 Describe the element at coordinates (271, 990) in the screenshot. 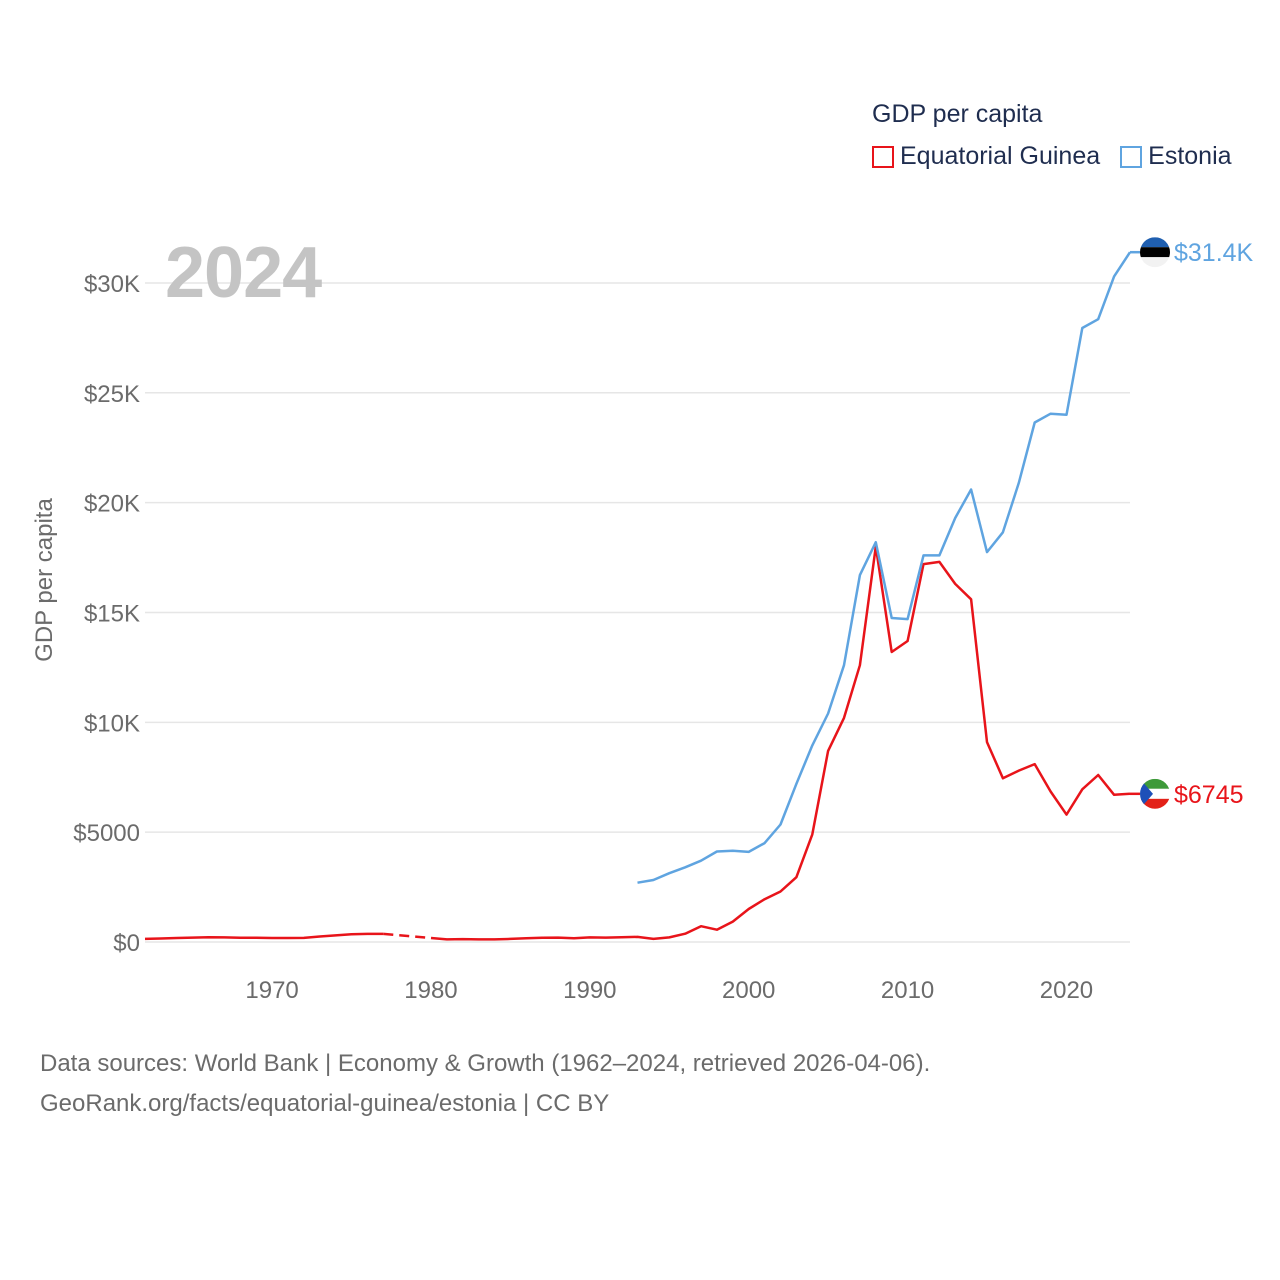

I see `x-tick-label: 1970` at that location.